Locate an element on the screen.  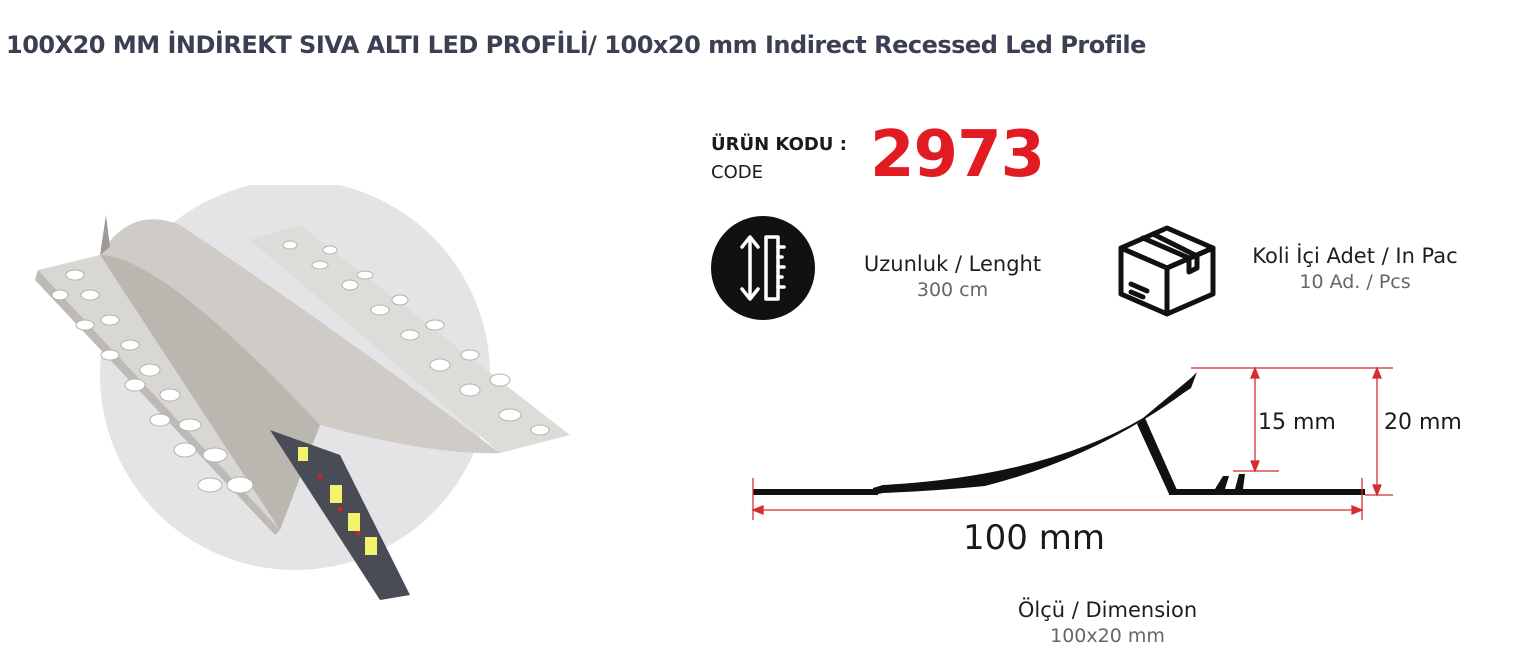
dimension-15mm-label: 15 mm is located at coordinates (1297, 422).